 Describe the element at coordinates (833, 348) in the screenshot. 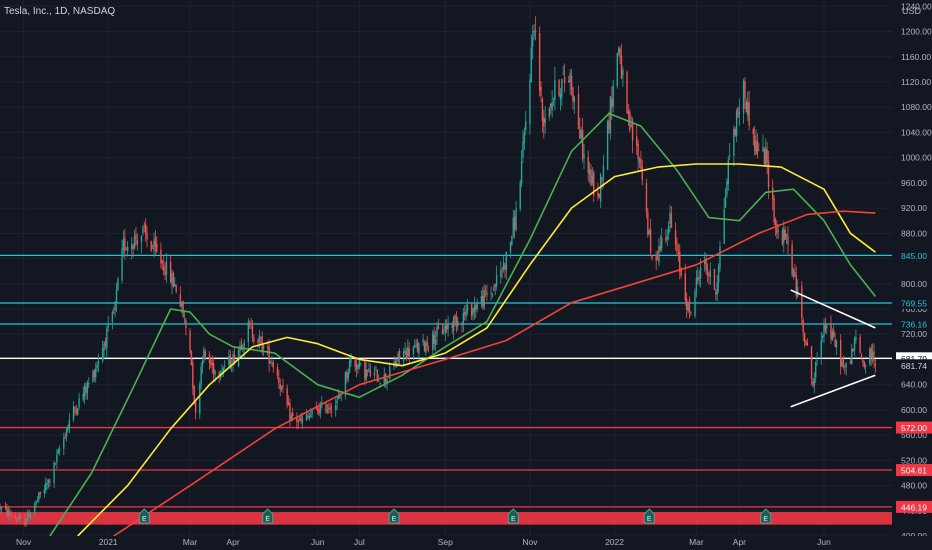

I see `triangle-pattern` at that location.